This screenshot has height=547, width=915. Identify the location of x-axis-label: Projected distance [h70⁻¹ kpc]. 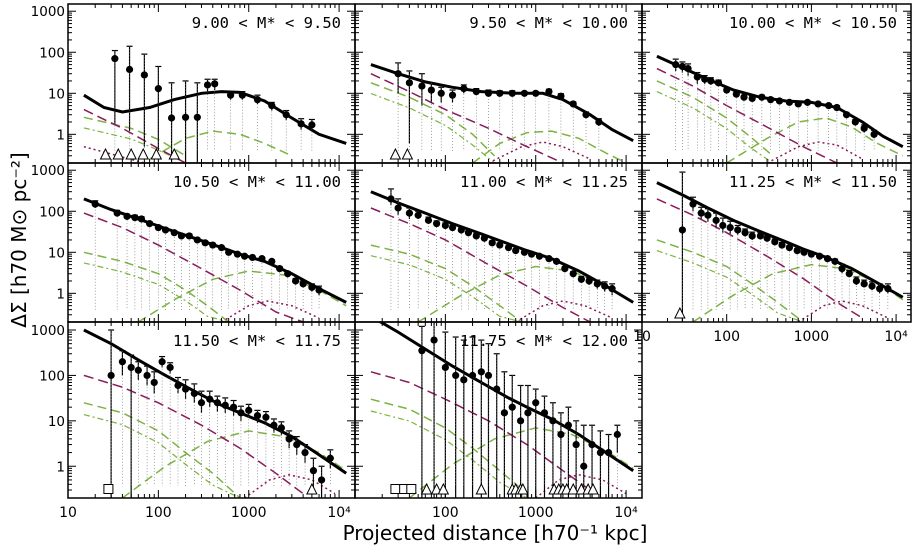
(495, 533).